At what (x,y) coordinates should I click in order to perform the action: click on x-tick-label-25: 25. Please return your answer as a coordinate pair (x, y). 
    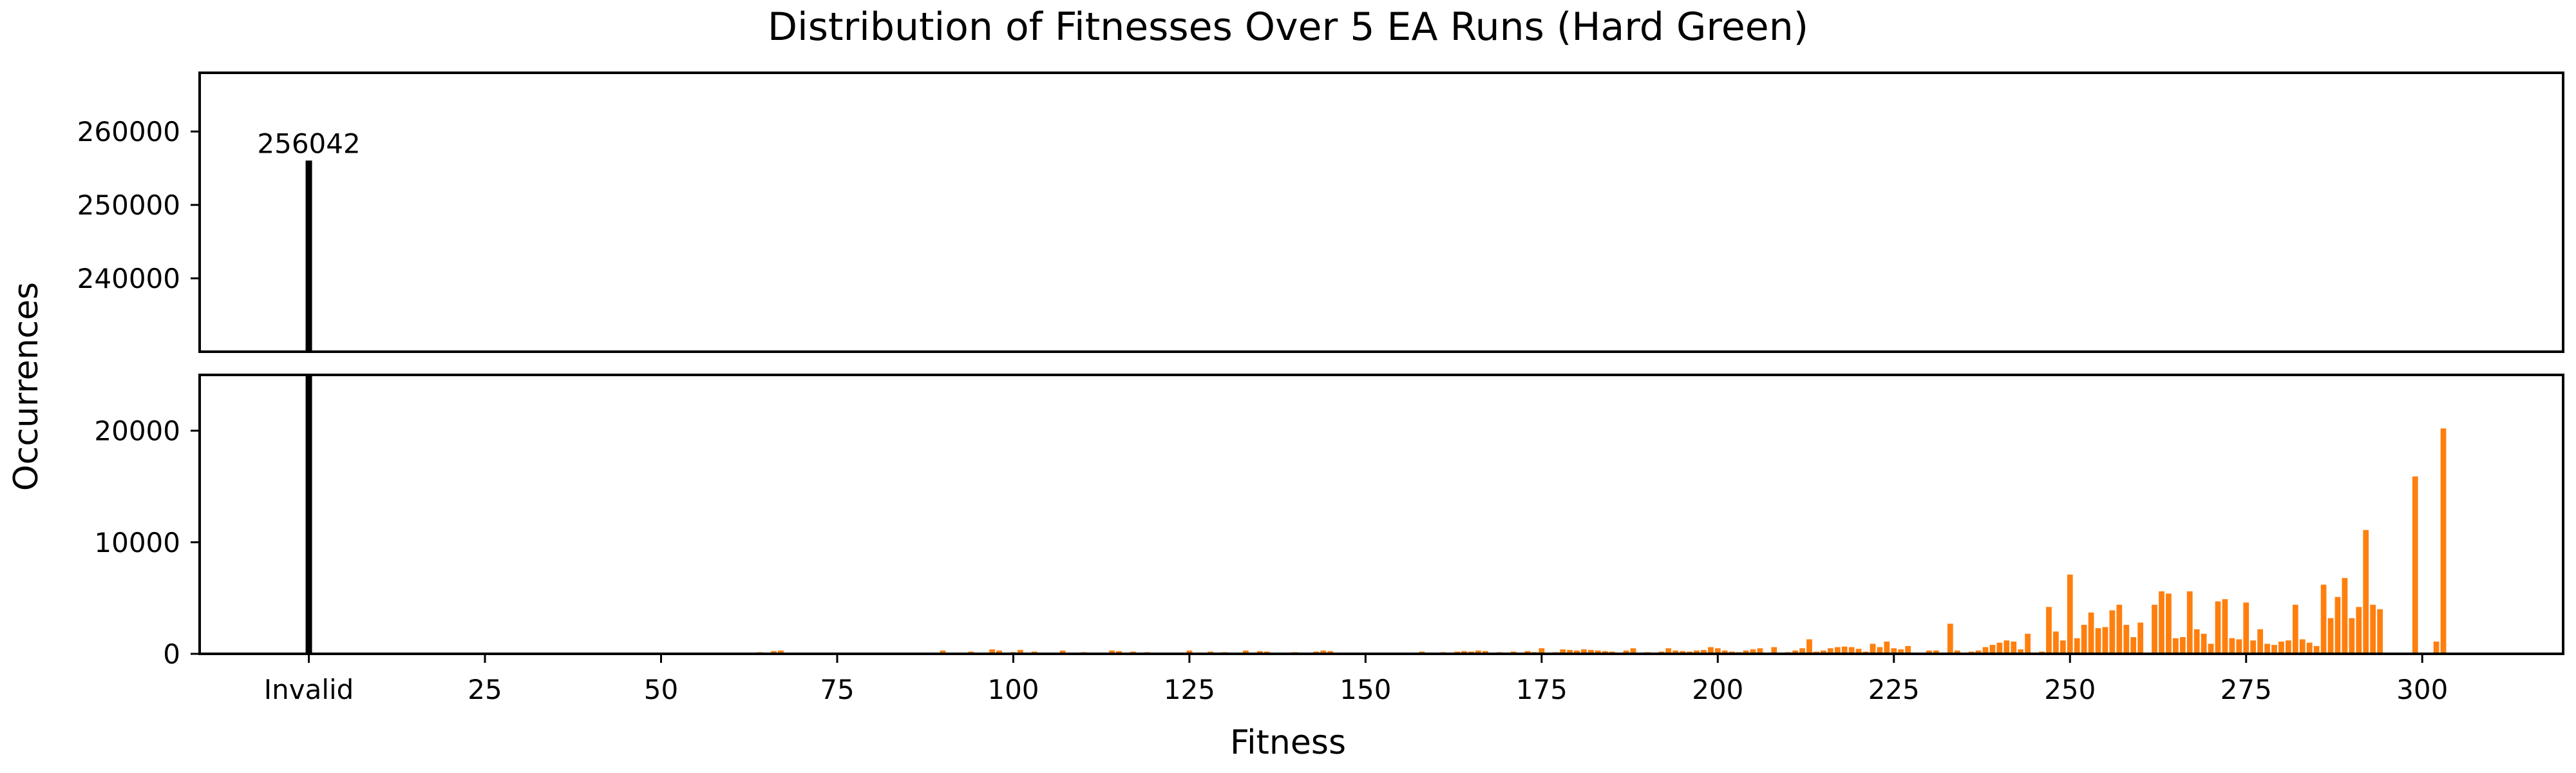
    Looking at the image, I should click on (485, 689).